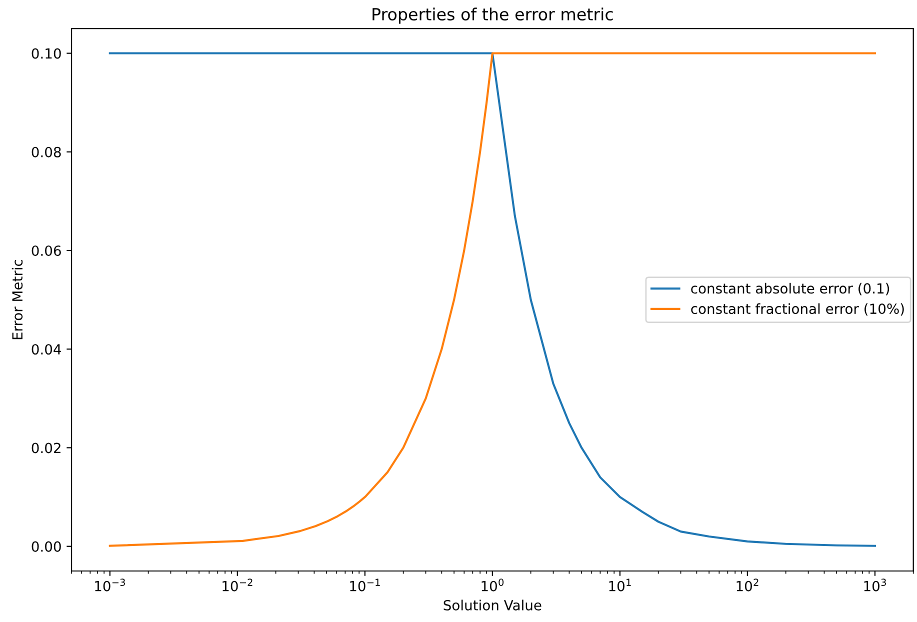  Describe the element at coordinates (110, 585) in the screenshot. I see `x-tick-label: 10$^{−3}$` at that location.